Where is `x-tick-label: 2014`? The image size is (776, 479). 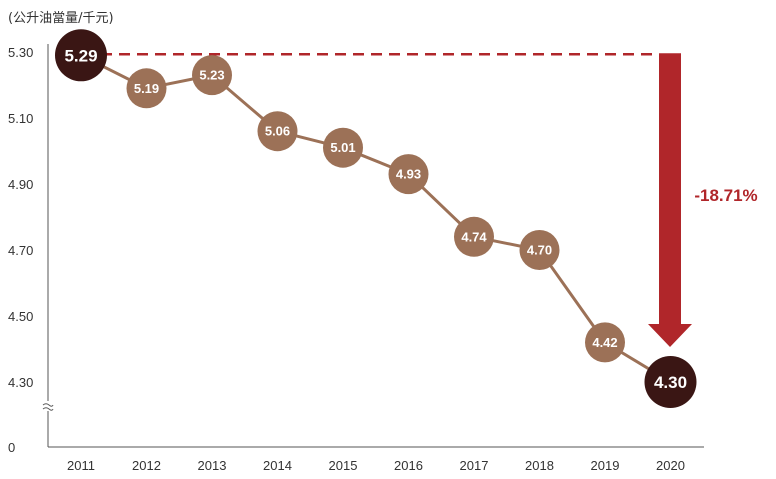 x-tick-label: 2014 is located at coordinates (277, 465).